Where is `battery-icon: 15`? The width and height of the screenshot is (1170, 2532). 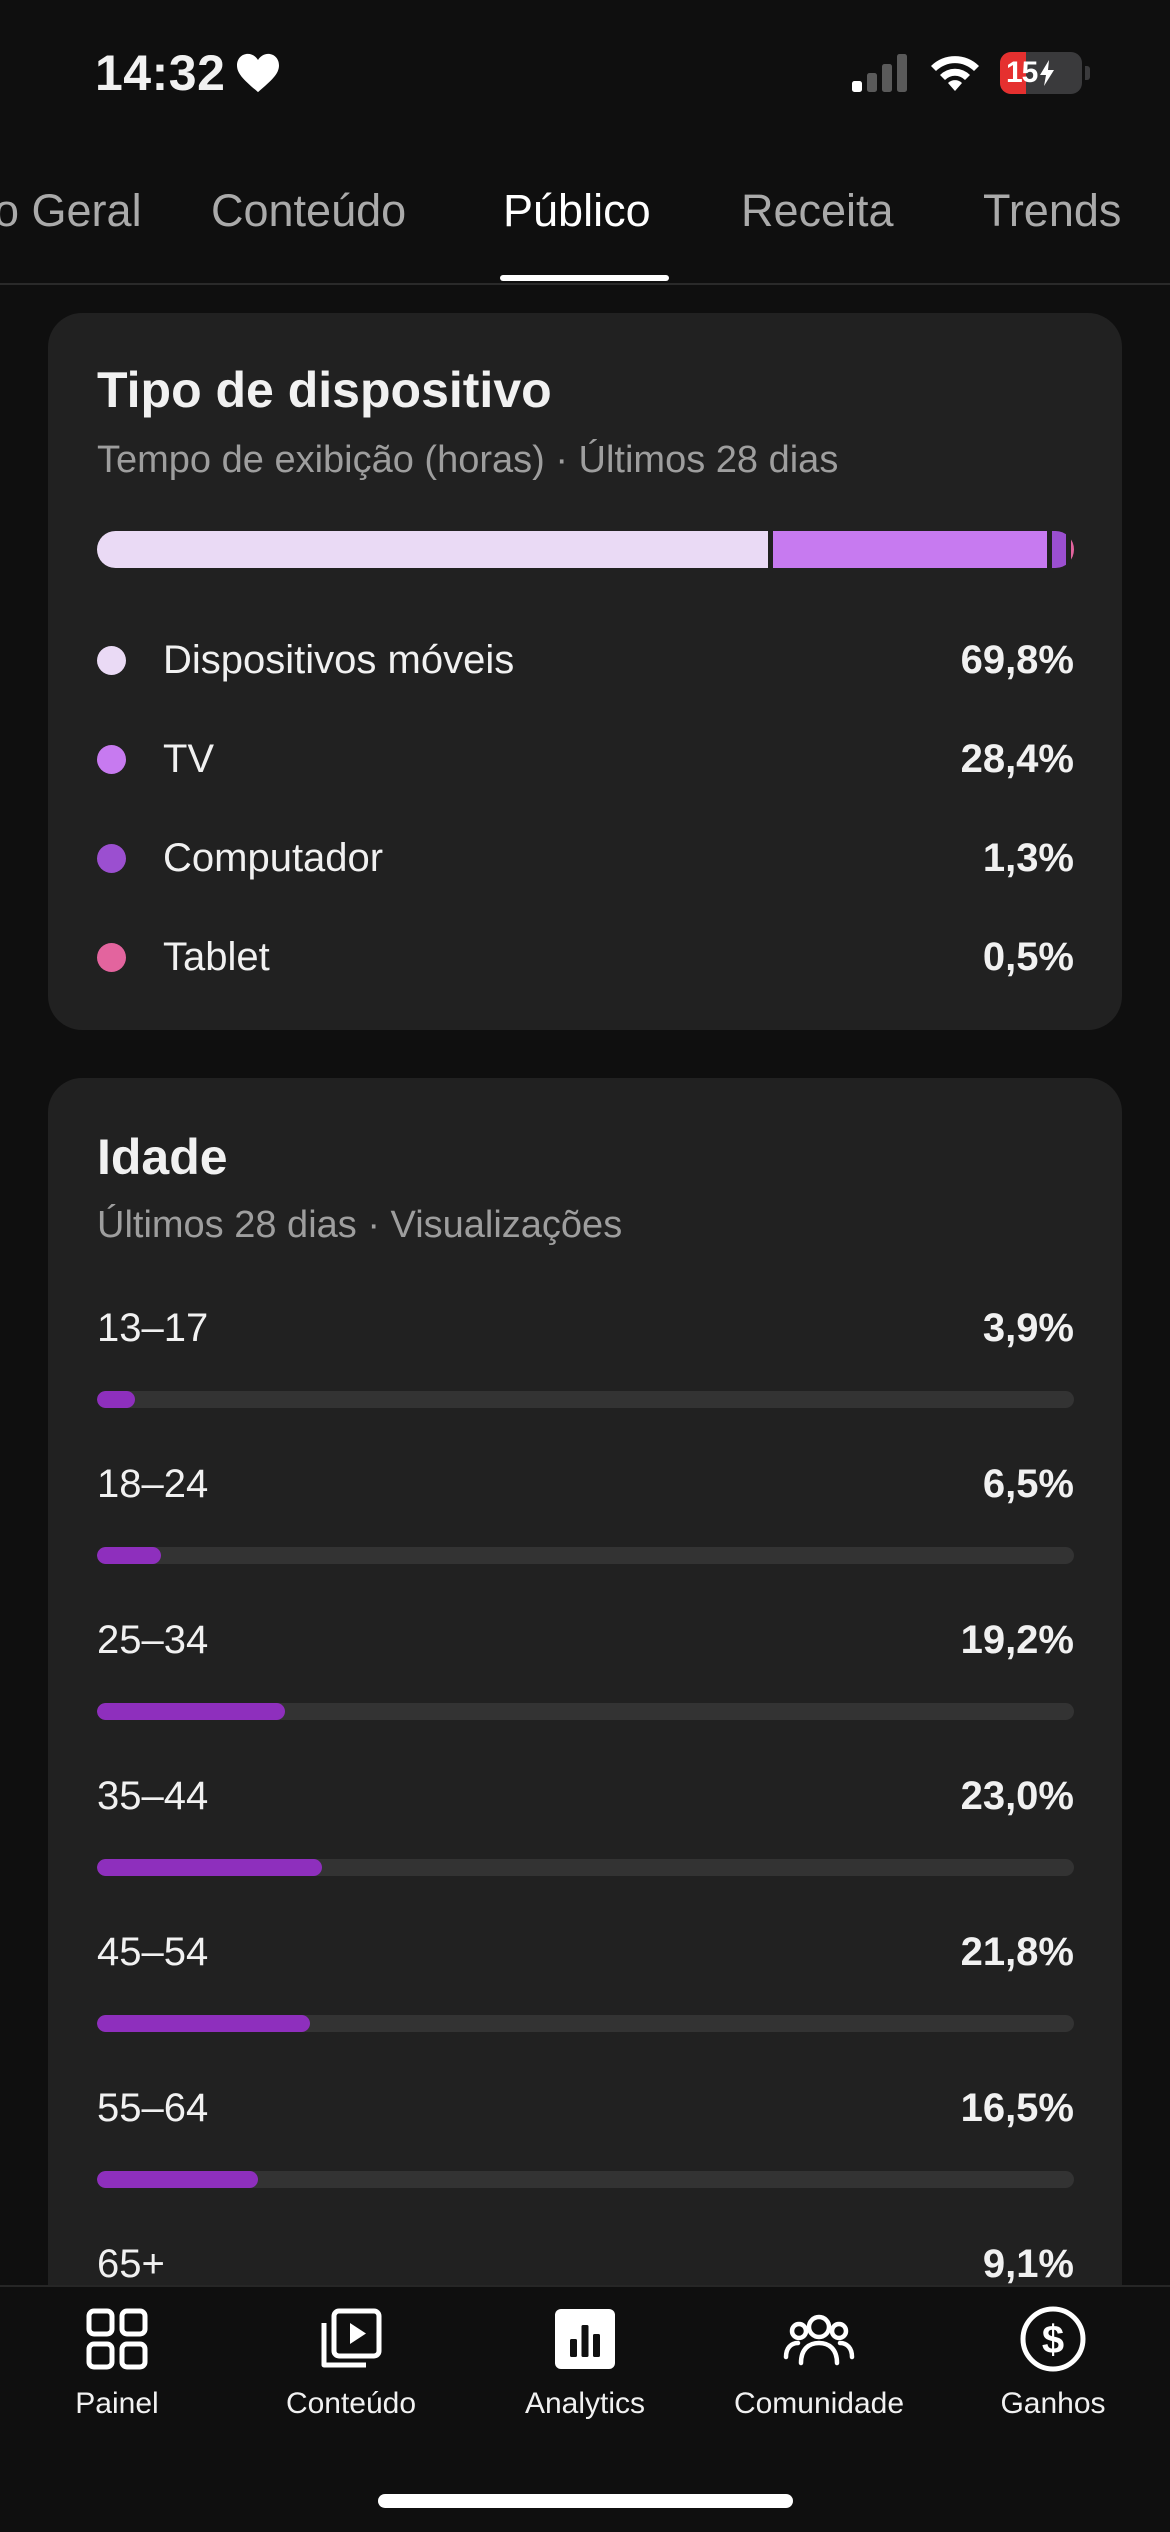
battery-icon: 15 is located at coordinates (1041, 73).